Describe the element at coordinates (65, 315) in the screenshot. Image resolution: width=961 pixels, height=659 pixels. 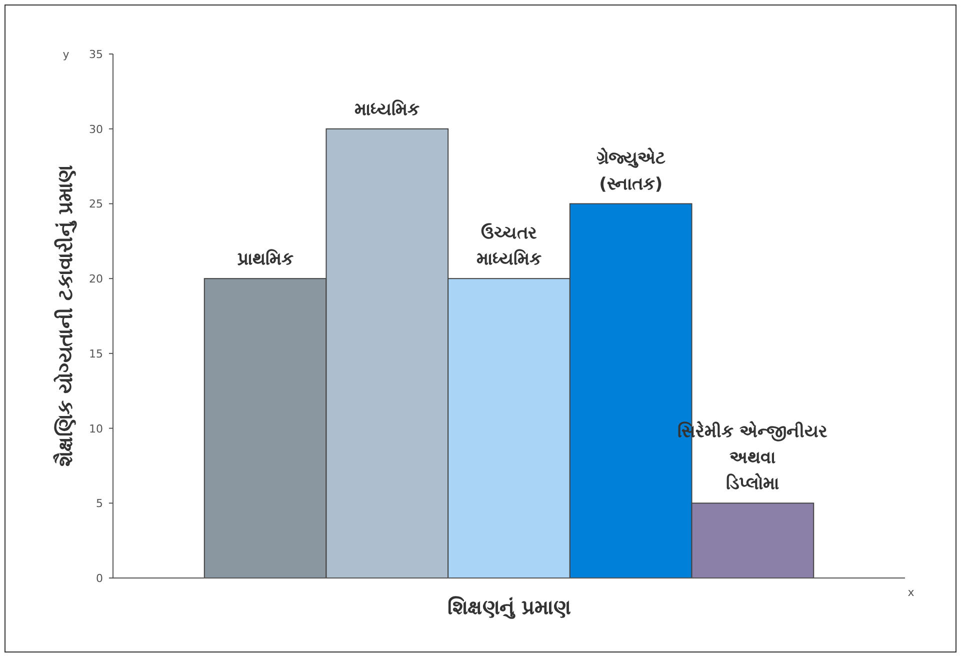
I see `y-axis-title: શૈક્ષણિક યોગ્યતાની ટકાવારીનું પ્રમાણ` at that location.